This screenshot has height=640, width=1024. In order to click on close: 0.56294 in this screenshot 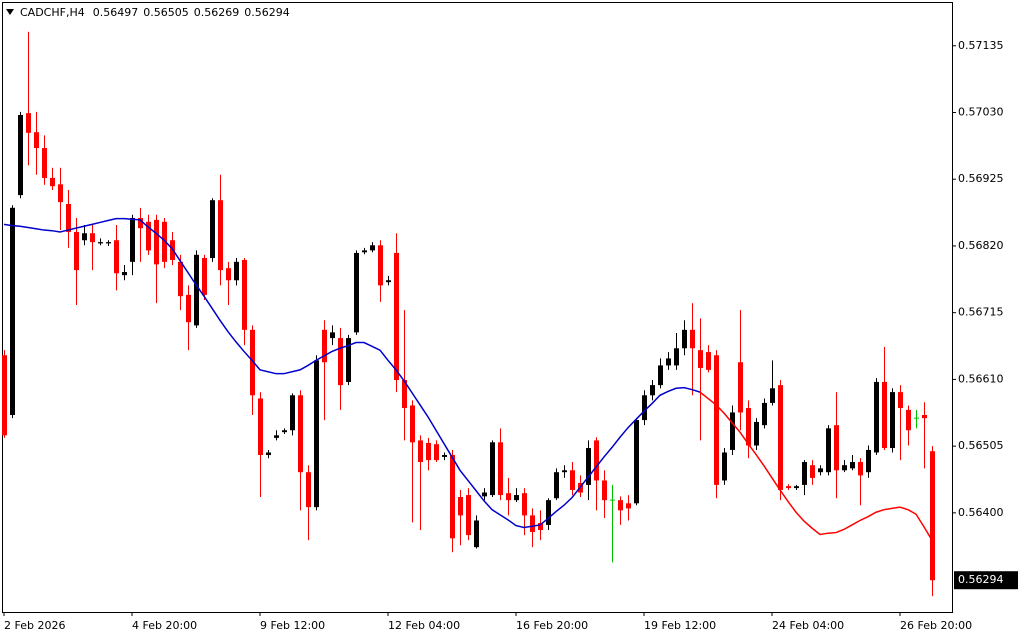, I will do `click(267, 12)`.